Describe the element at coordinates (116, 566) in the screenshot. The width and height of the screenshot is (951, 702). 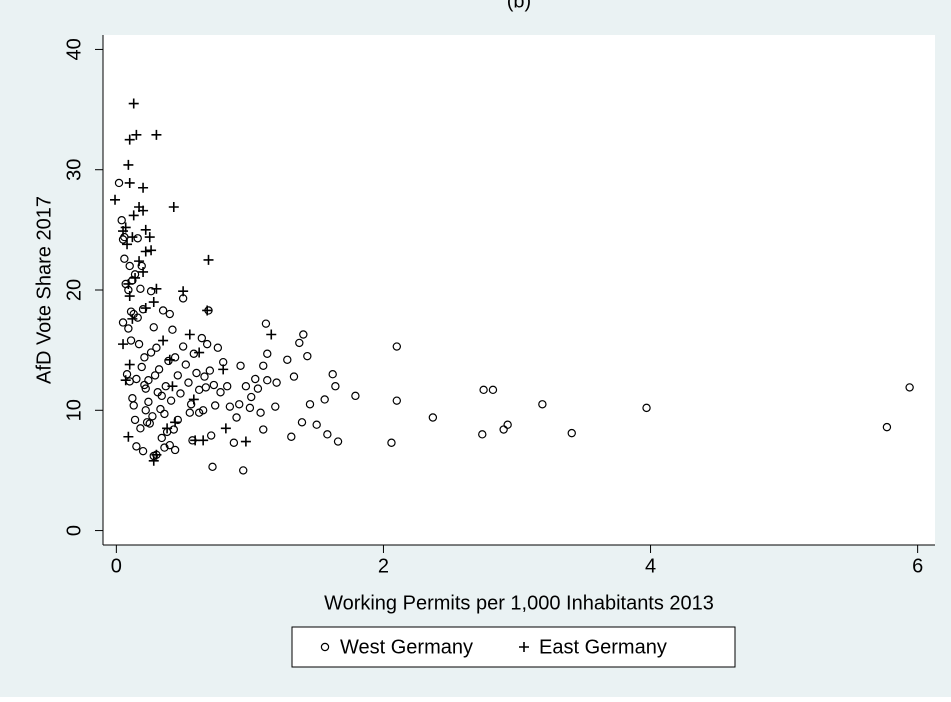
I see `x-tick-label: 0` at that location.